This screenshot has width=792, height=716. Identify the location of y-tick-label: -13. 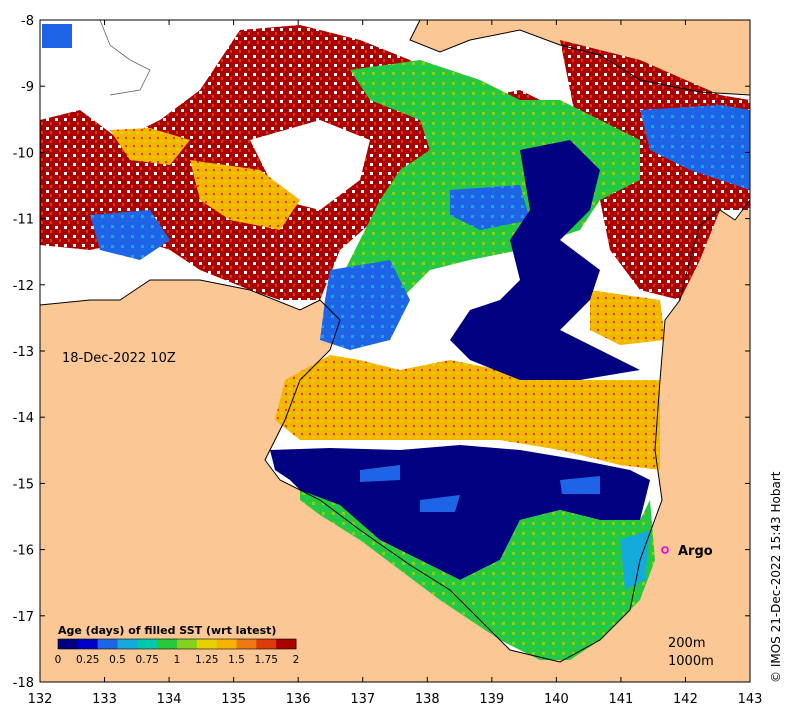
(23, 352).